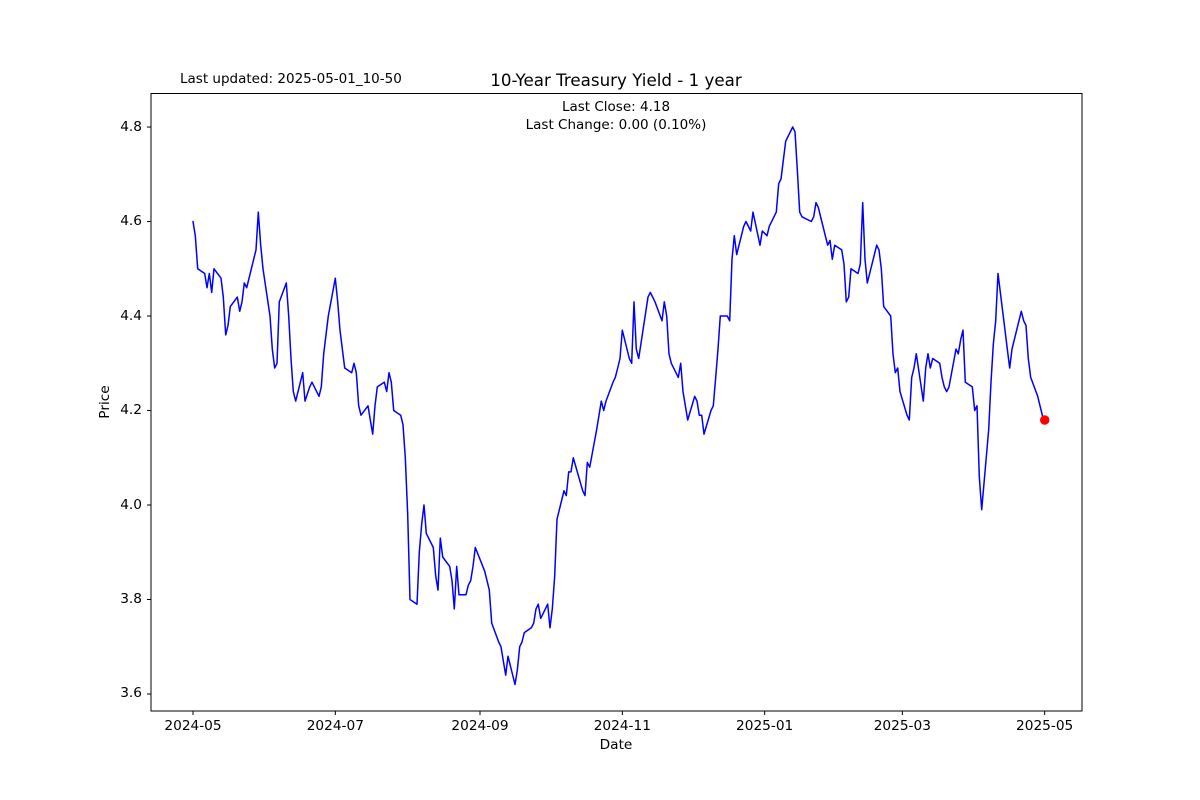 The width and height of the screenshot is (1200, 800). What do you see at coordinates (193, 725) in the screenshot?
I see `x-tick-label: 2024-05` at bounding box center [193, 725].